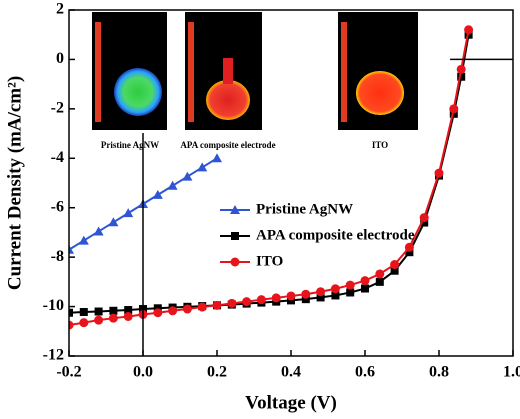 The width and height of the screenshot is (520, 419). Describe the element at coordinates (439, 372) in the screenshot. I see `x-tick-label: 0.8` at that location.